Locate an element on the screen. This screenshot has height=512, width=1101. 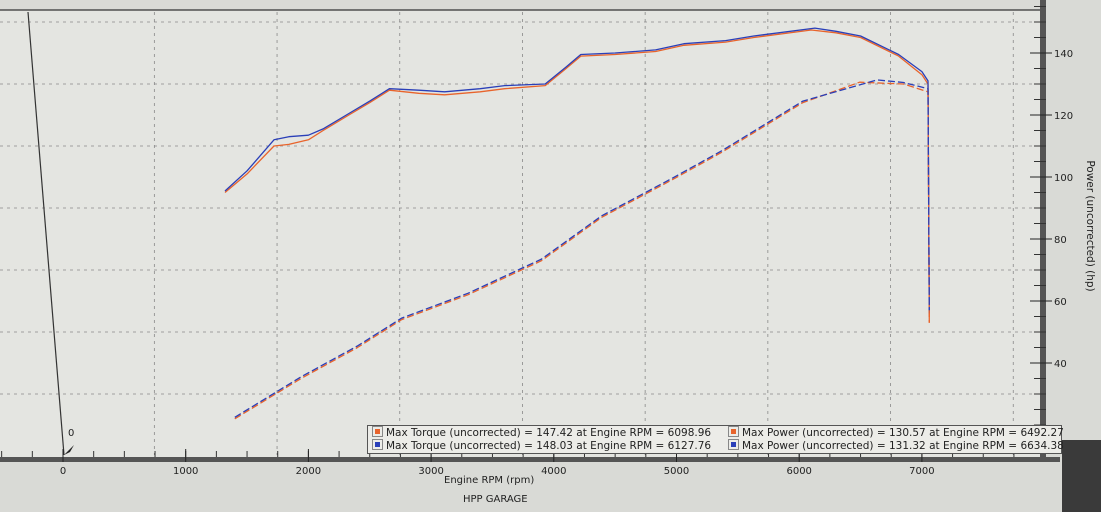
x-tick-label: 7000 is located at coordinates (921, 471).